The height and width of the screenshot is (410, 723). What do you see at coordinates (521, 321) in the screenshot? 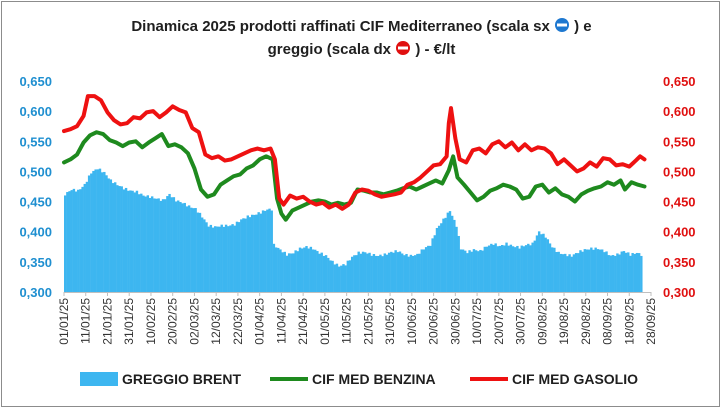
I see `x-axis-tick-label: 30/07/25` at bounding box center [521, 321].